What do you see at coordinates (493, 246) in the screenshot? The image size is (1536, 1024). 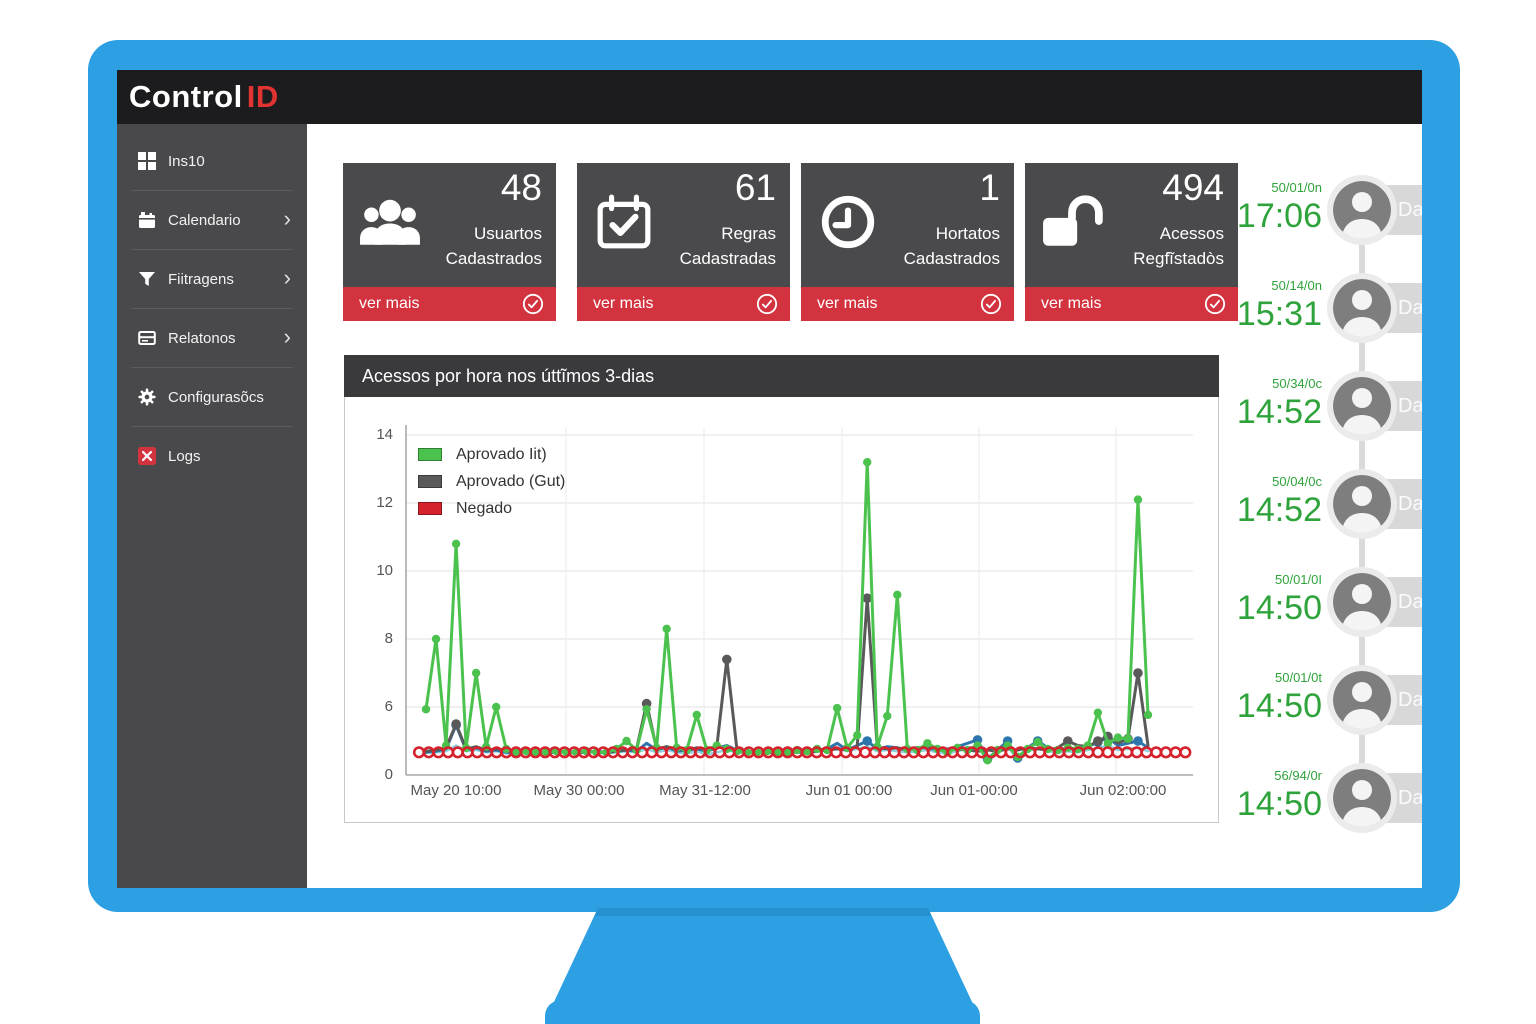 I see `stat-card-label: Usuartos Cadastrados` at bounding box center [493, 246].